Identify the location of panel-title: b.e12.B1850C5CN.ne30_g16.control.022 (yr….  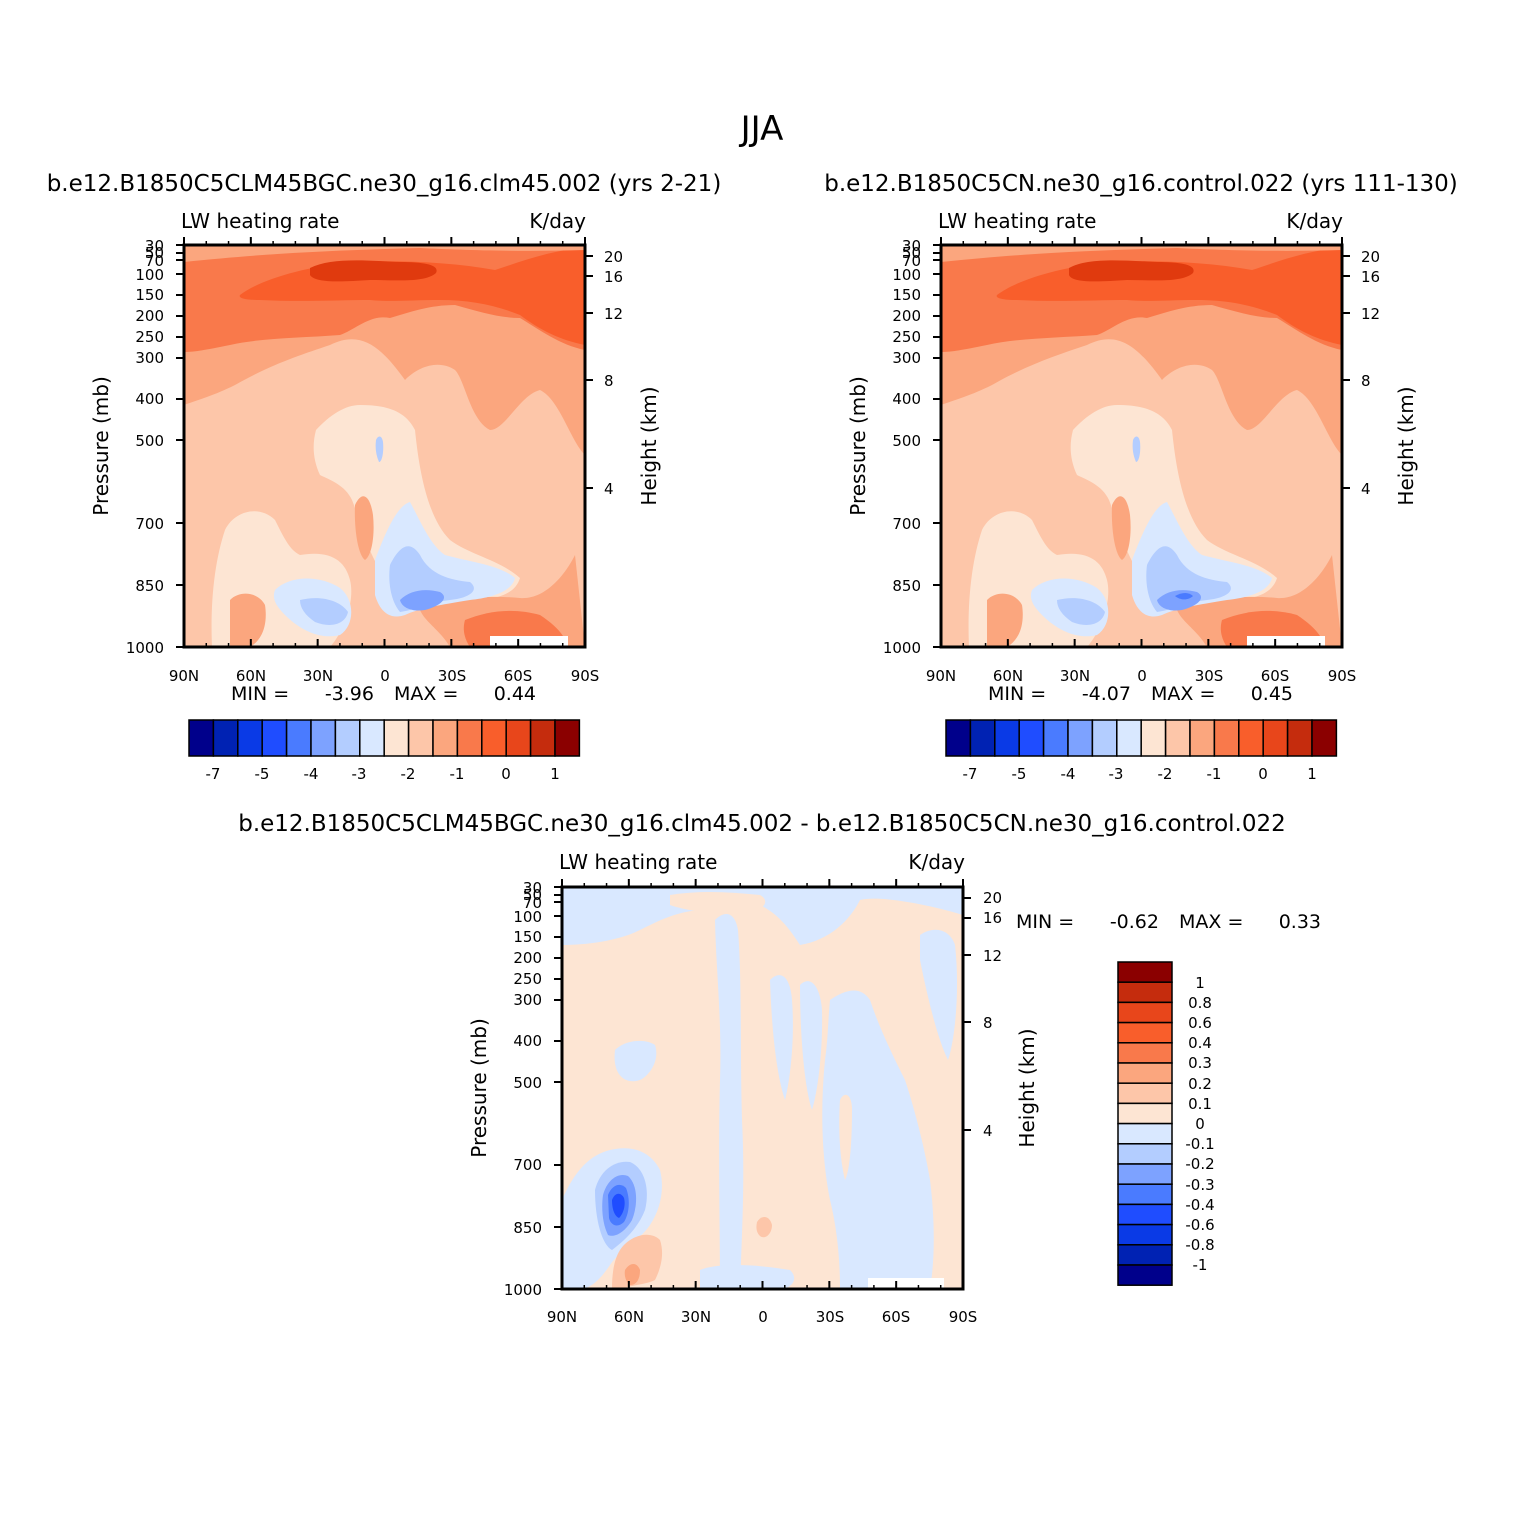
(1141, 184).